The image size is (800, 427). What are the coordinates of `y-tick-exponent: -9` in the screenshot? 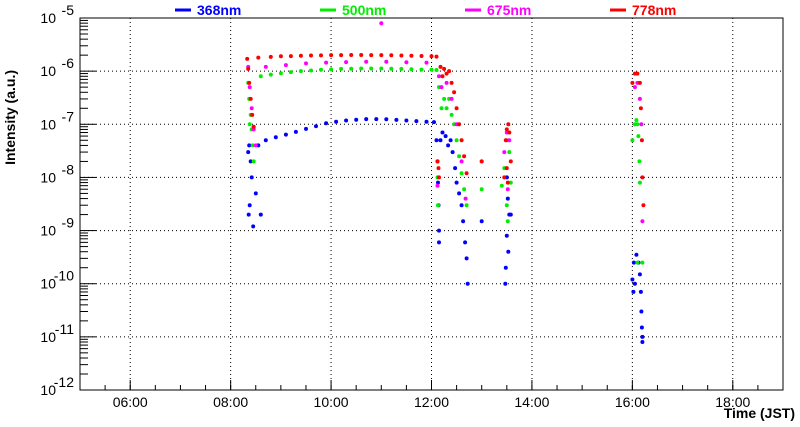 It's located at (68, 223).